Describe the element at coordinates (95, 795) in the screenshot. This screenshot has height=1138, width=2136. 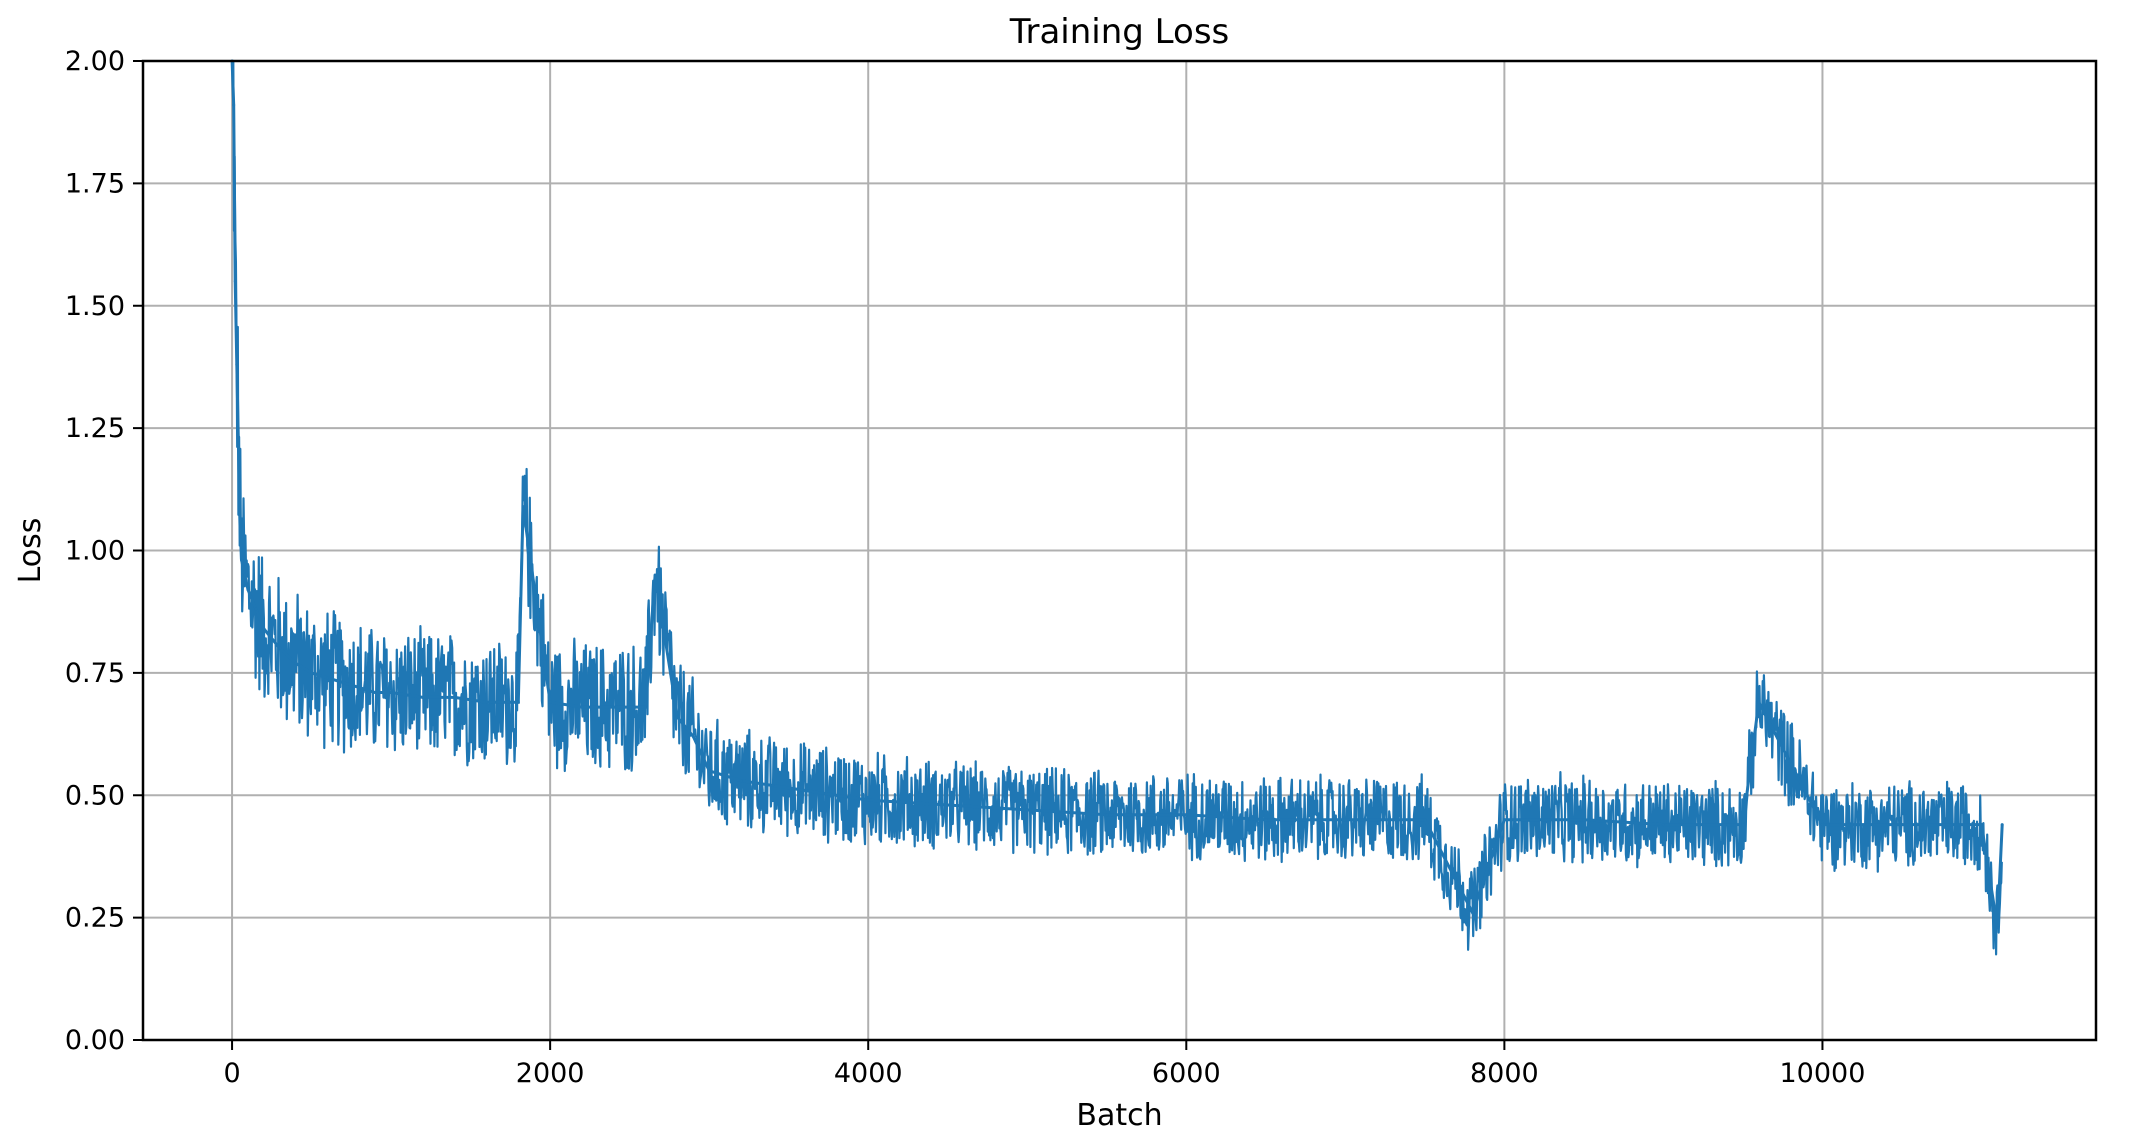
I see `y-tick-label: 0.50` at that location.